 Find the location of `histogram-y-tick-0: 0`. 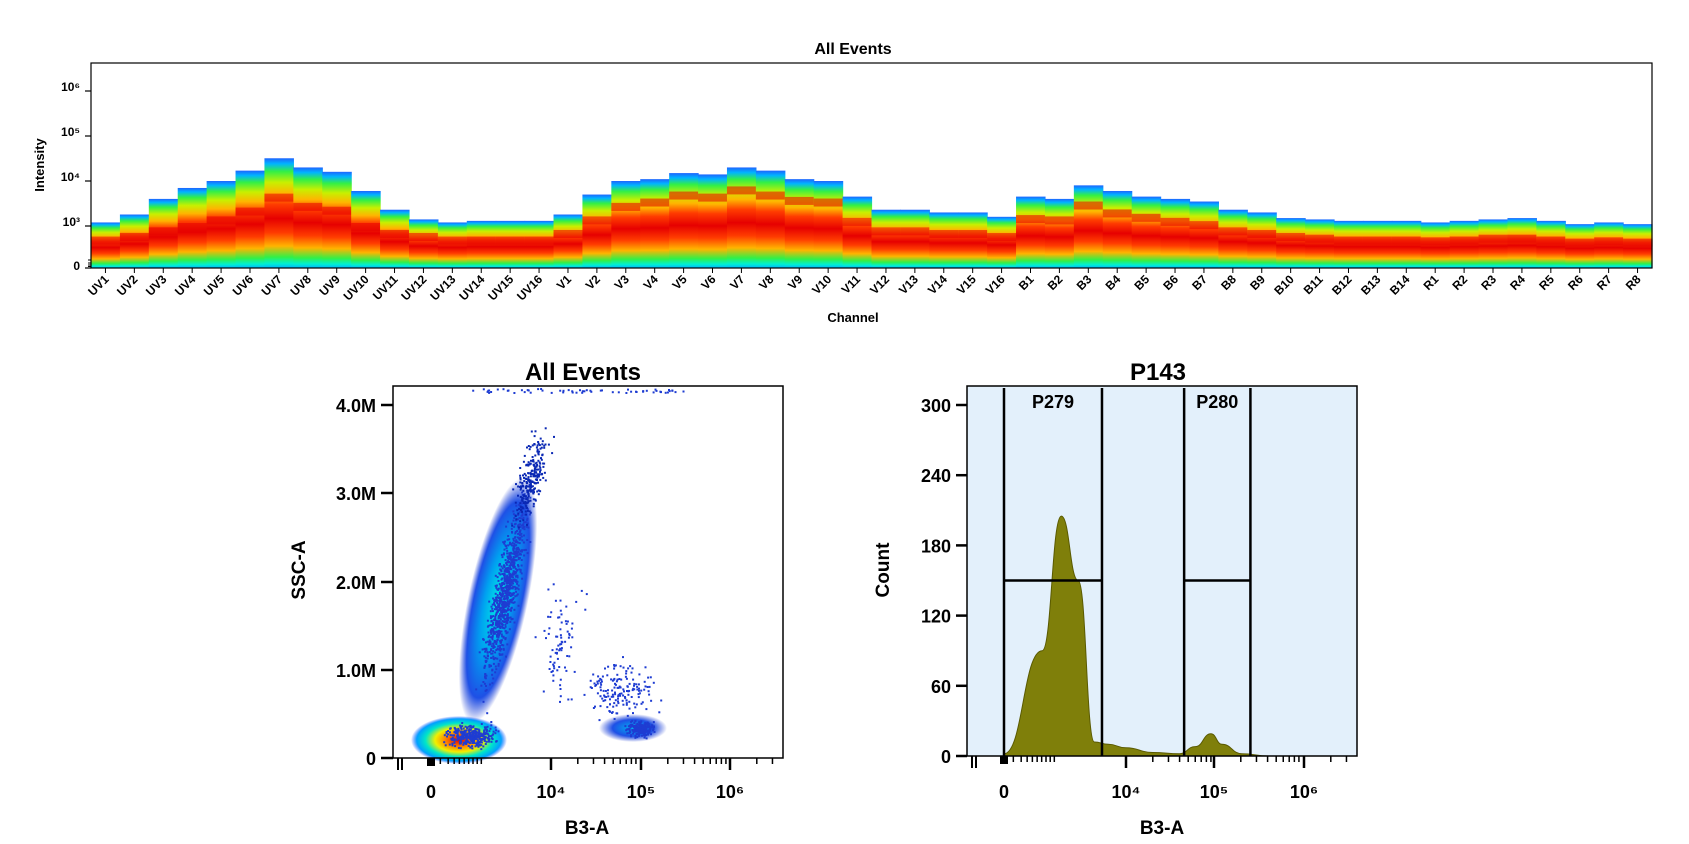

histogram-y-tick-0: 0 is located at coordinates (946, 757).